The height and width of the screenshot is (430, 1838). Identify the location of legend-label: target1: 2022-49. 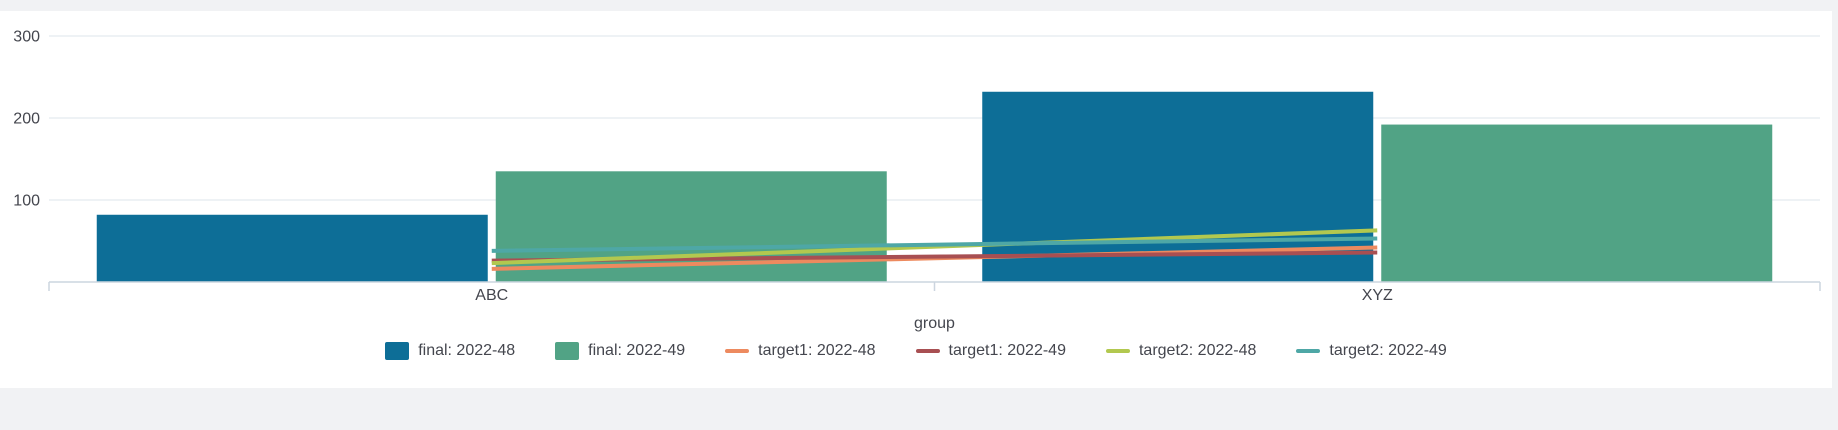
(1007, 350).